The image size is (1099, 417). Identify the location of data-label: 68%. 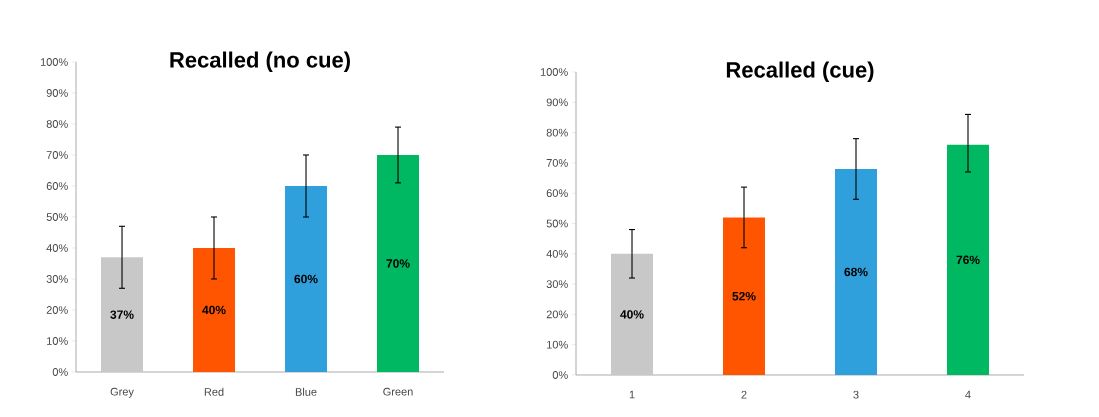
(856, 272).